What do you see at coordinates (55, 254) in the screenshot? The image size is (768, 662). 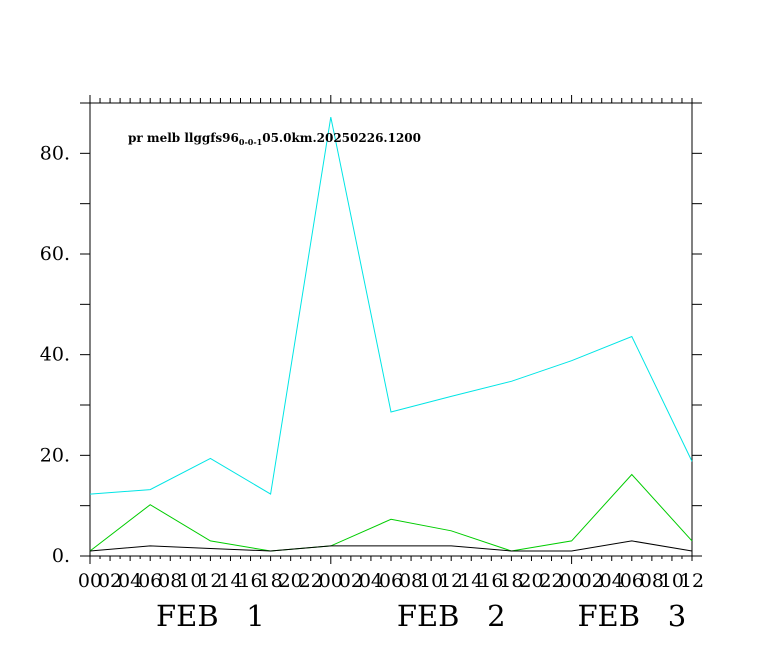 I see `y-tick-label: 60.` at bounding box center [55, 254].